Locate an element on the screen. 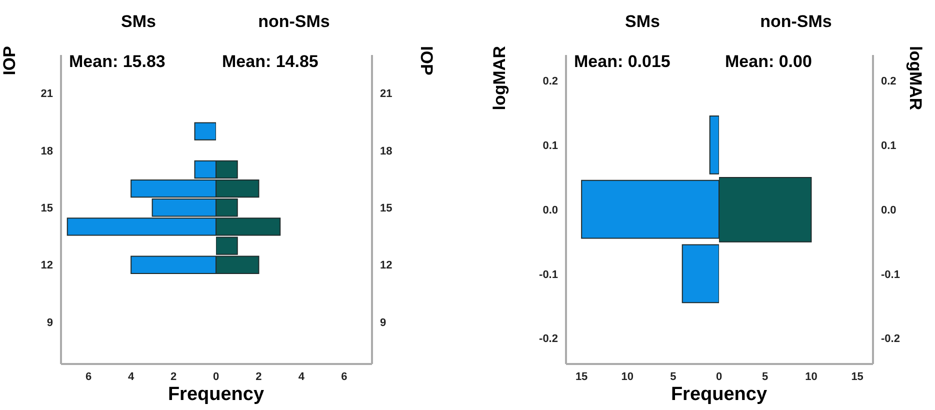  annotation: Mean: 0.00 is located at coordinates (768, 62).